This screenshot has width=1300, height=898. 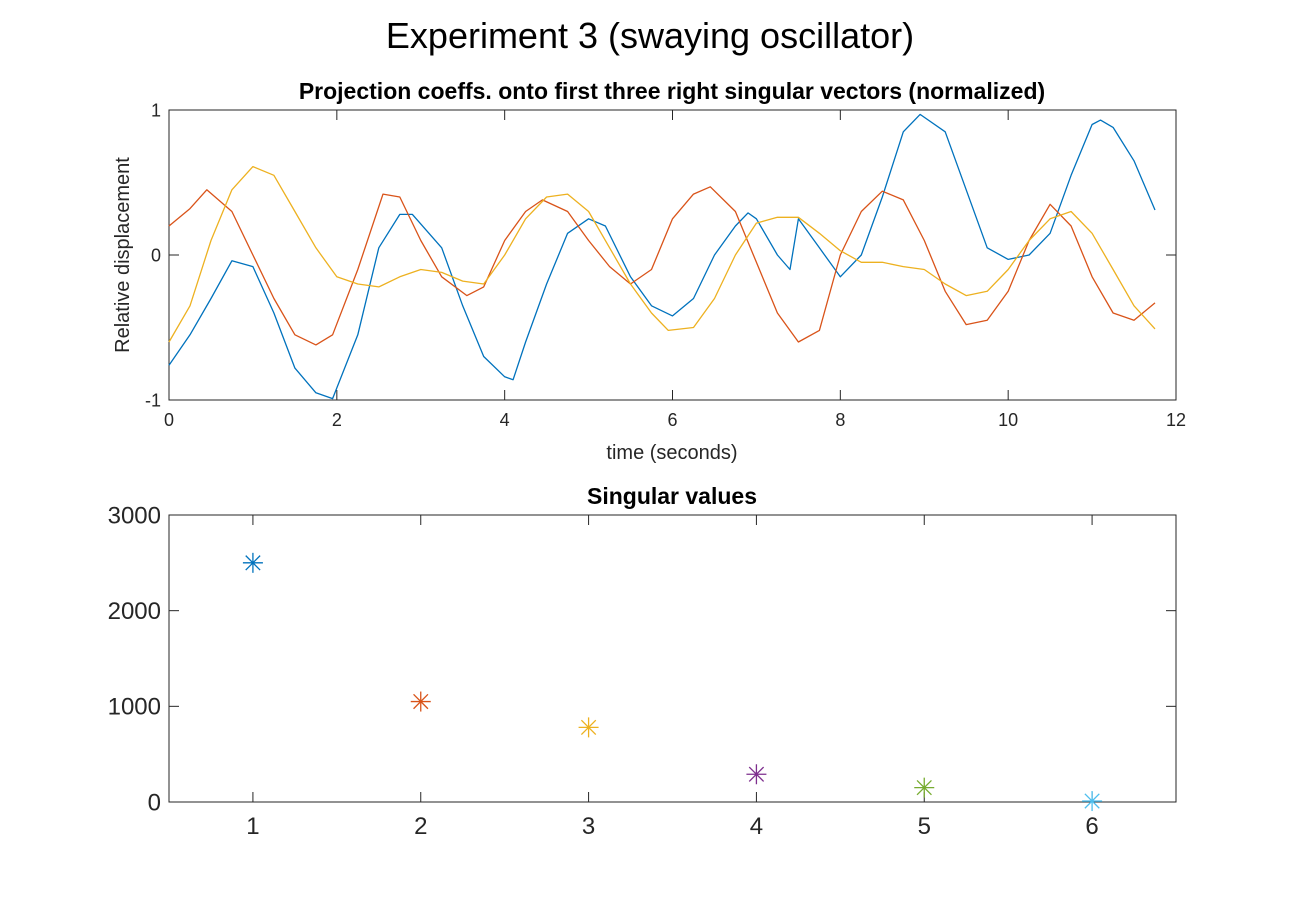 What do you see at coordinates (924, 826) in the screenshot?
I see `scatter-chart-xtick-label: 5` at bounding box center [924, 826].